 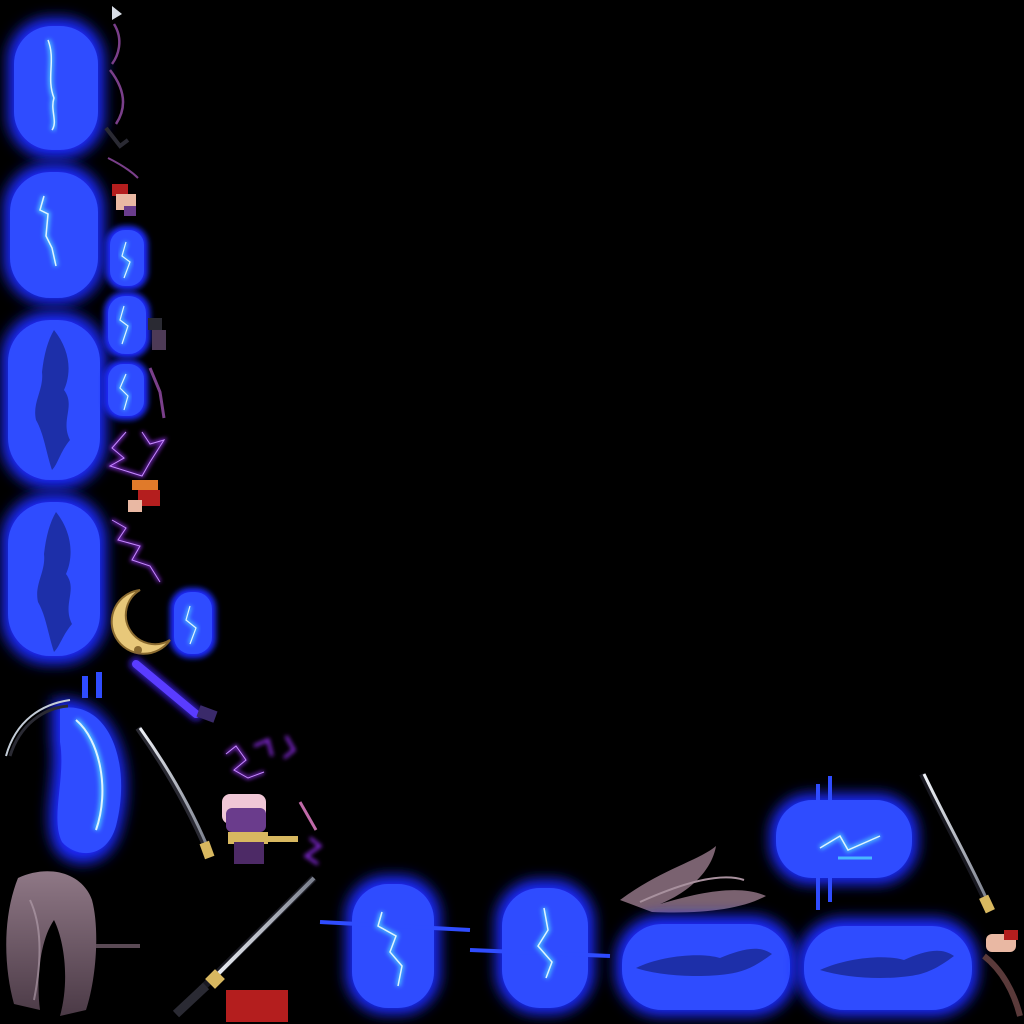 I want to click on violet-blade-sprite, so click(x=173, y=690).